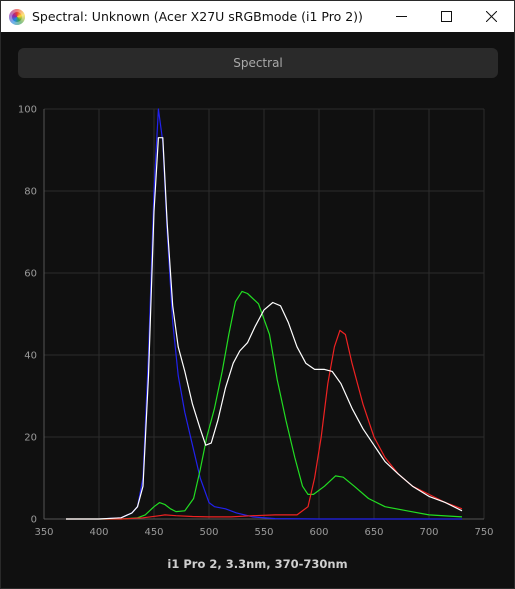 Image resolution: width=515 pixels, height=589 pixels. I want to click on y-tick-label: 20, so click(30, 438).